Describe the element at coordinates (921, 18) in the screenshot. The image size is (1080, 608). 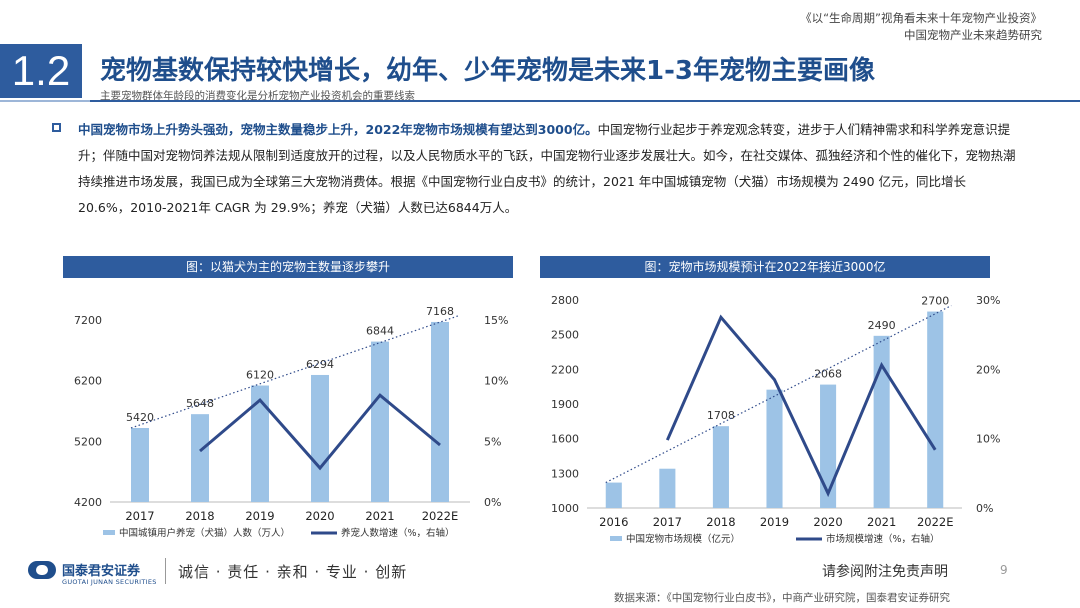
I see `report-title: 《以“生命周期”视角看未来十年宠物产业投资》` at that location.